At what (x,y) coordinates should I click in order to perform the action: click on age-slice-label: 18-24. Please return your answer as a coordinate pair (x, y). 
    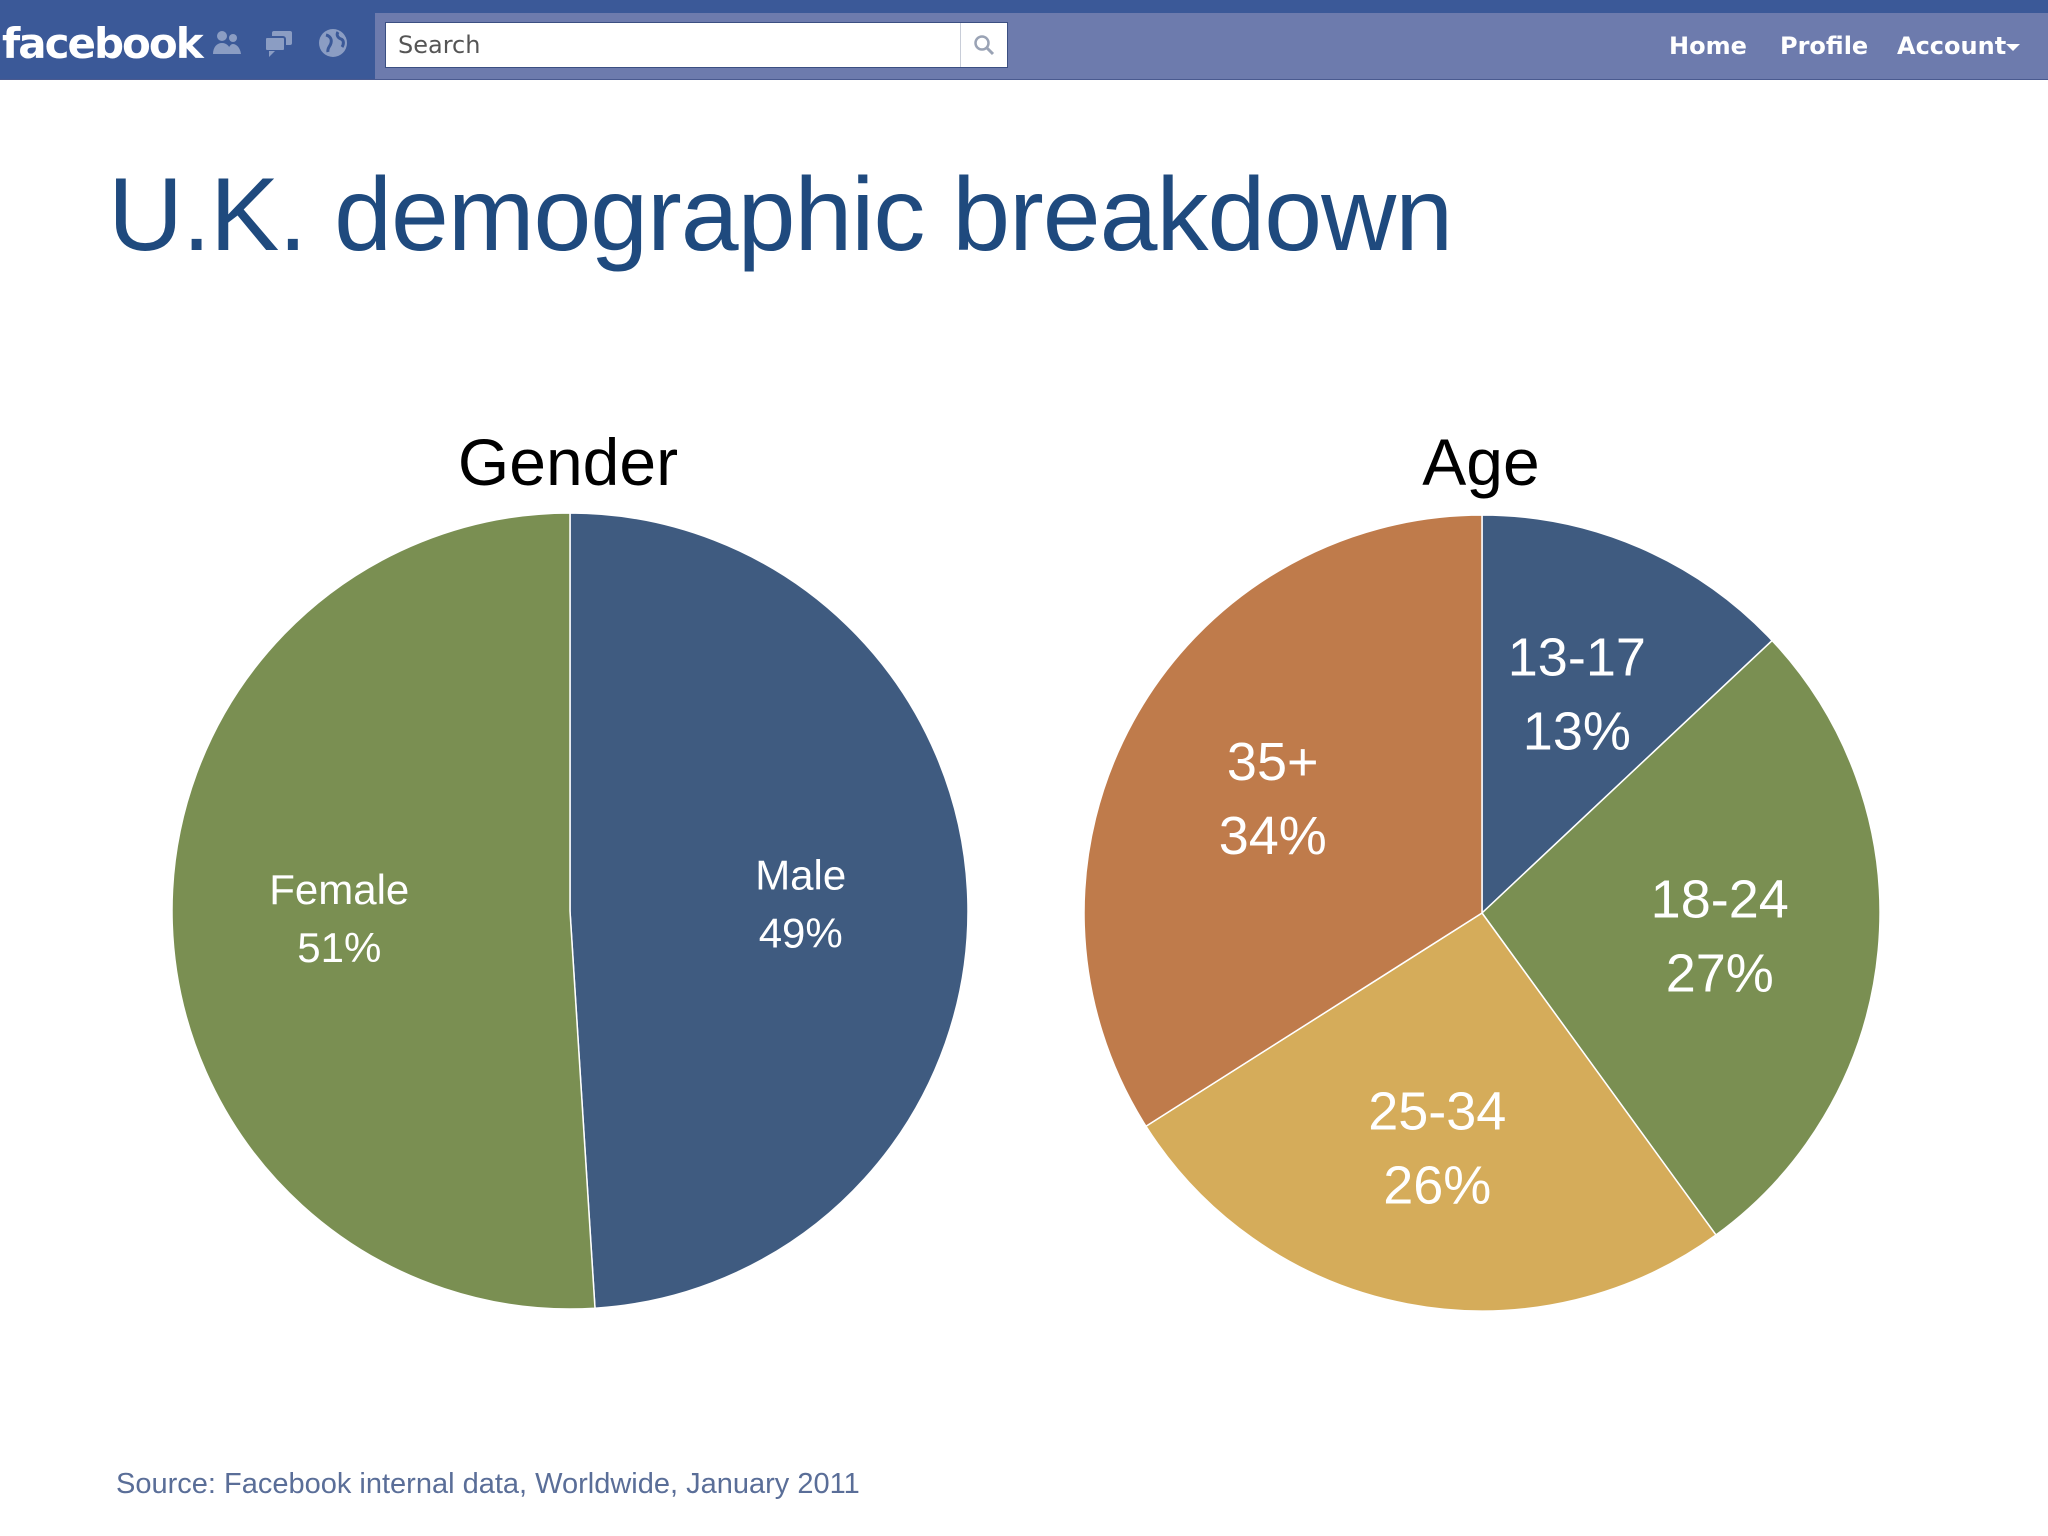
    Looking at the image, I should click on (1720, 899).